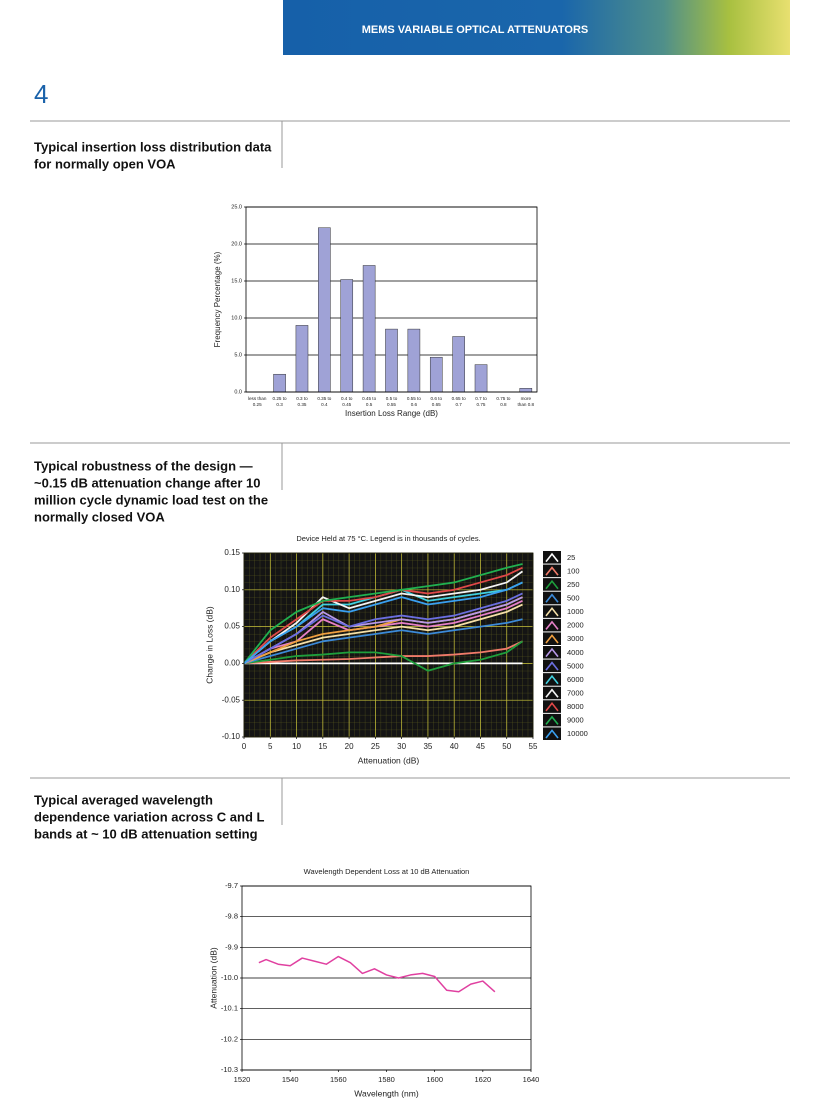 The image size is (824, 1106). I want to click on y-tick-label: -9.8, so click(231, 916).